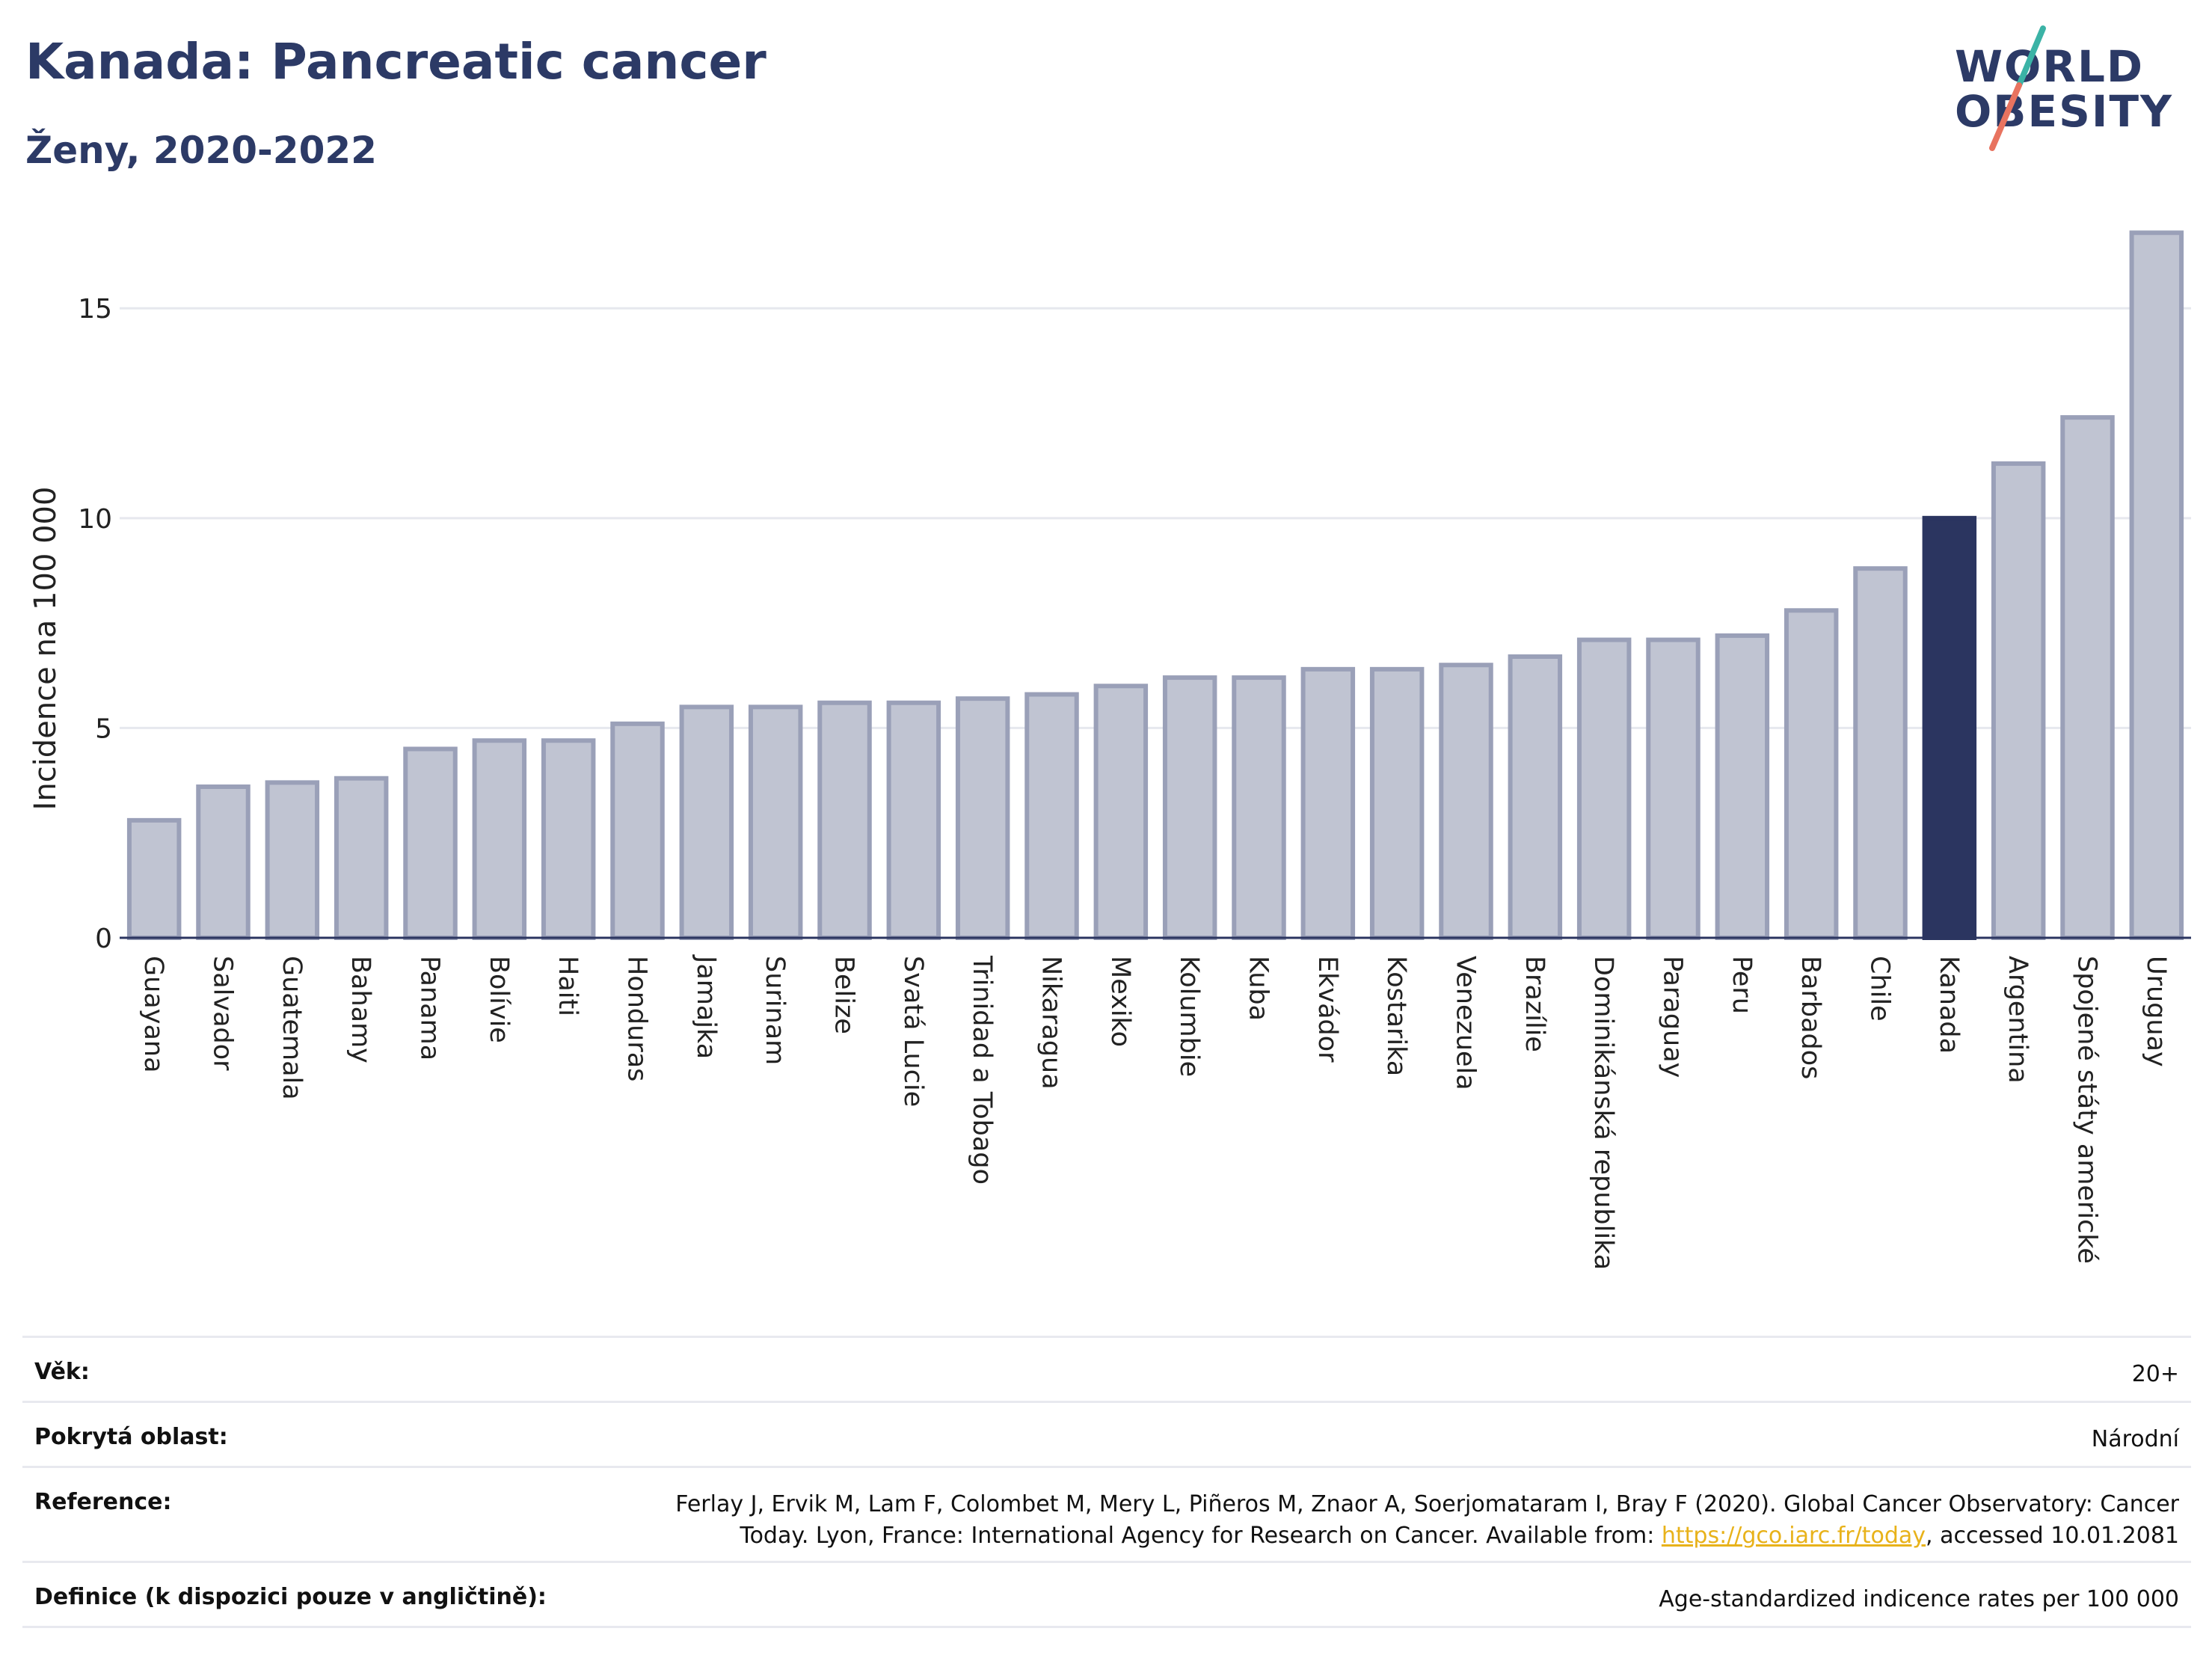 The width and height of the screenshot is (2212, 1655). I want to click on x-tick-label: Jamajka, so click(706, 1006).